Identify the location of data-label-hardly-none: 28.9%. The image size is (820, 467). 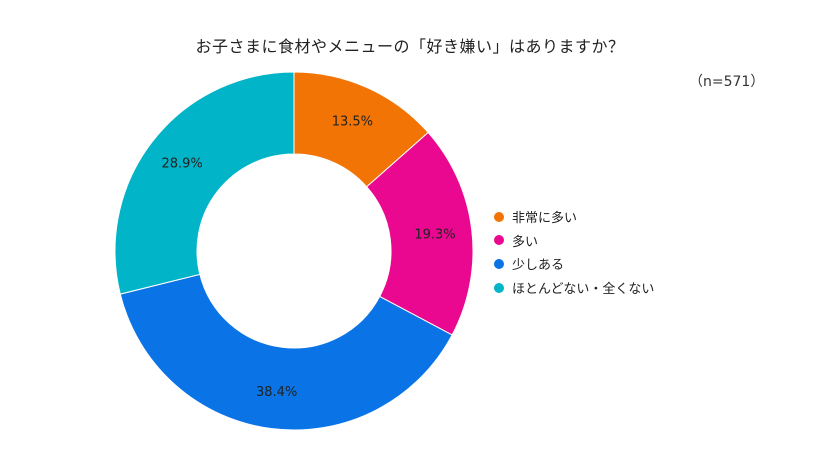
(181, 164).